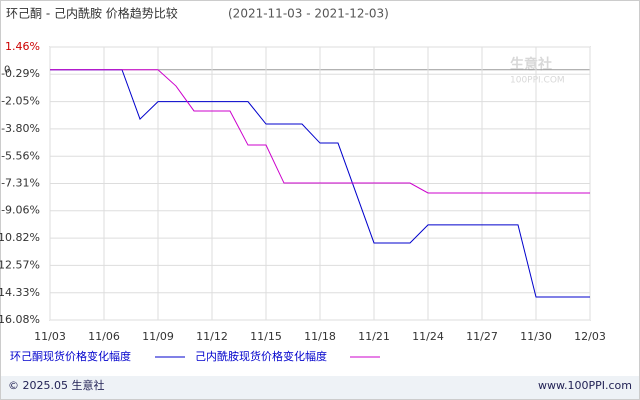 Image resolution: width=640 pixels, height=400 pixels. I want to click on x-tick-label: 12/03, so click(590, 336).